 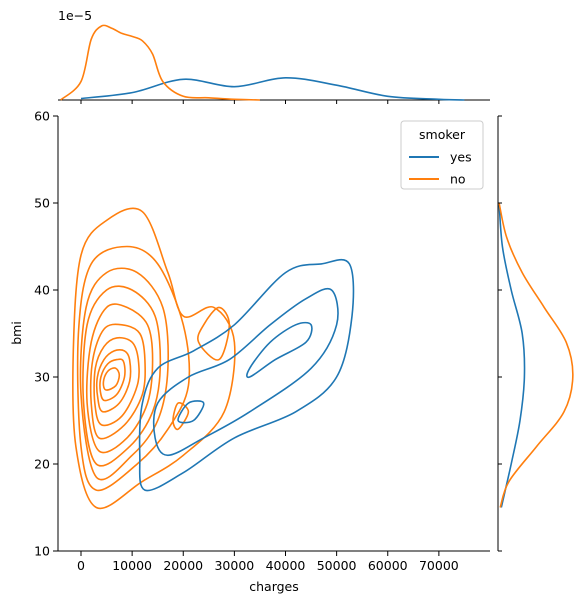 I want to click on legend-frame, so click(x=442, y=155).